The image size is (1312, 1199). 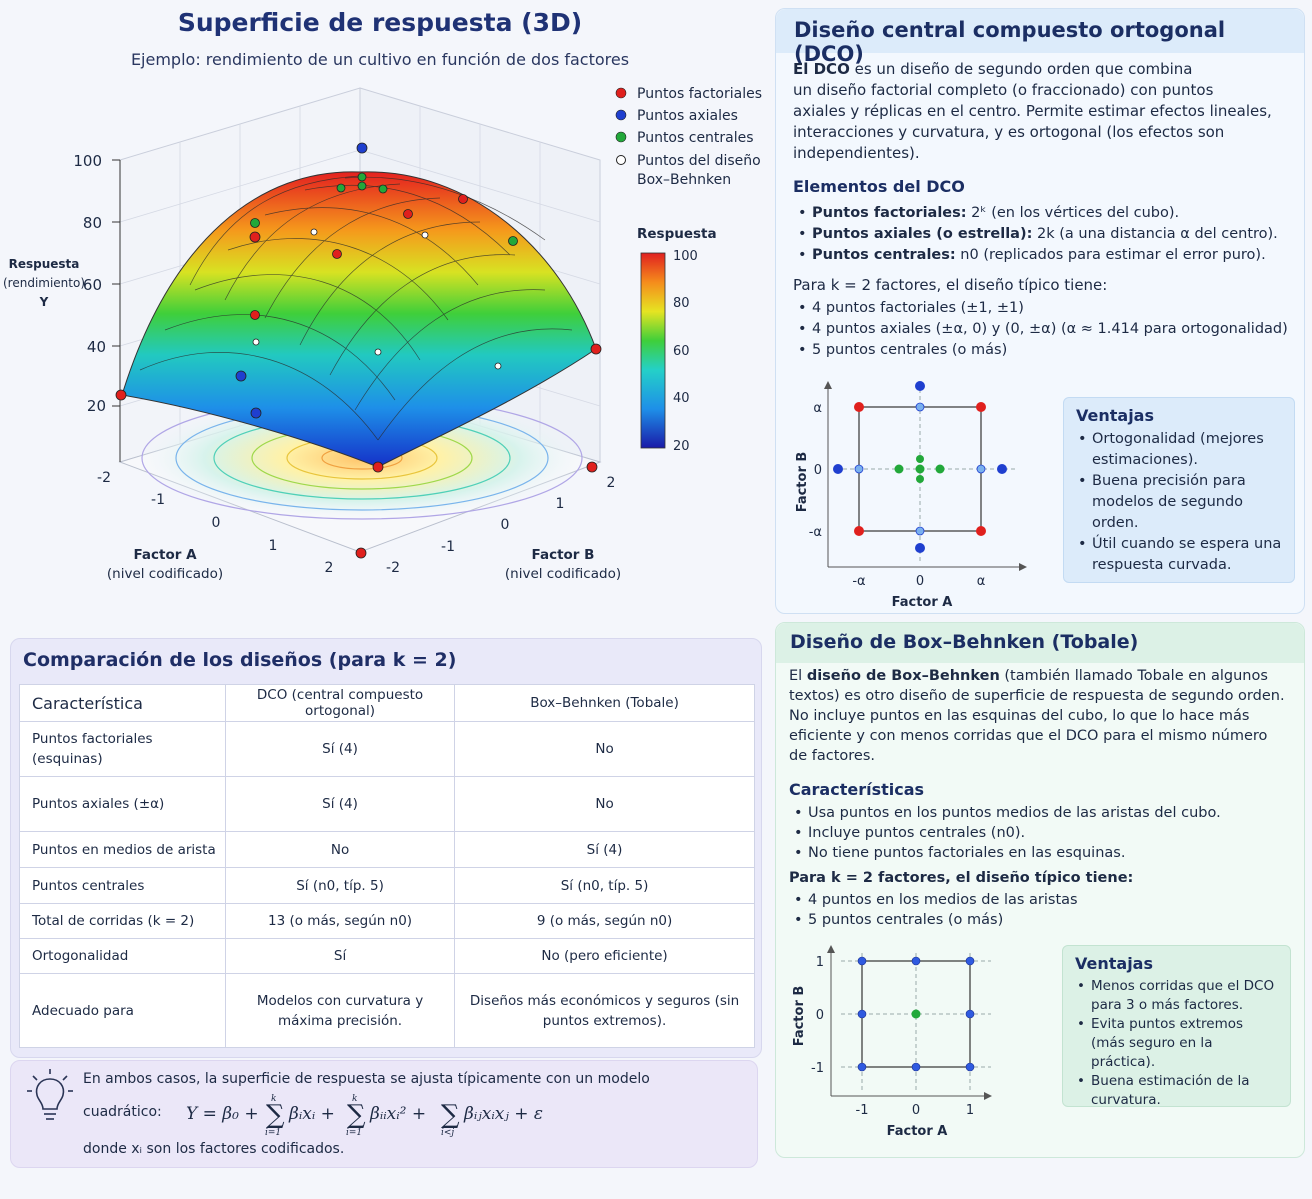 I want to click on dco-y-tick-0: 0, so click(x=818, y=470).